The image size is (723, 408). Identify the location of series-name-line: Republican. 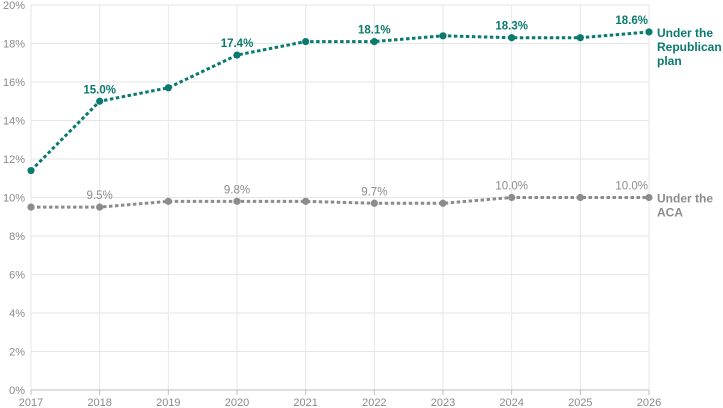
(689, 47).